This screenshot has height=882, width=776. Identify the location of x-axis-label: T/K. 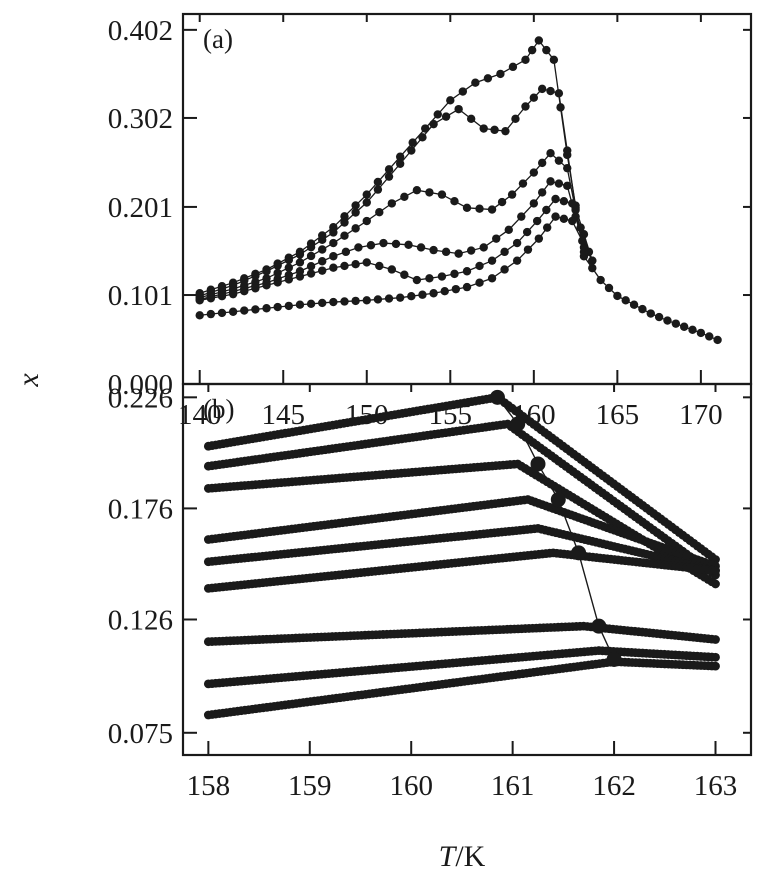
(462, 856).